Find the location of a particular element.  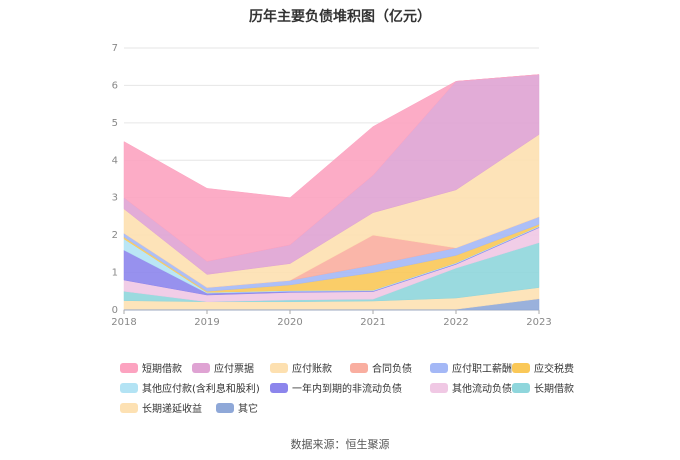

legend-item: 长期递延收益 is located at coordinates (161, 407).